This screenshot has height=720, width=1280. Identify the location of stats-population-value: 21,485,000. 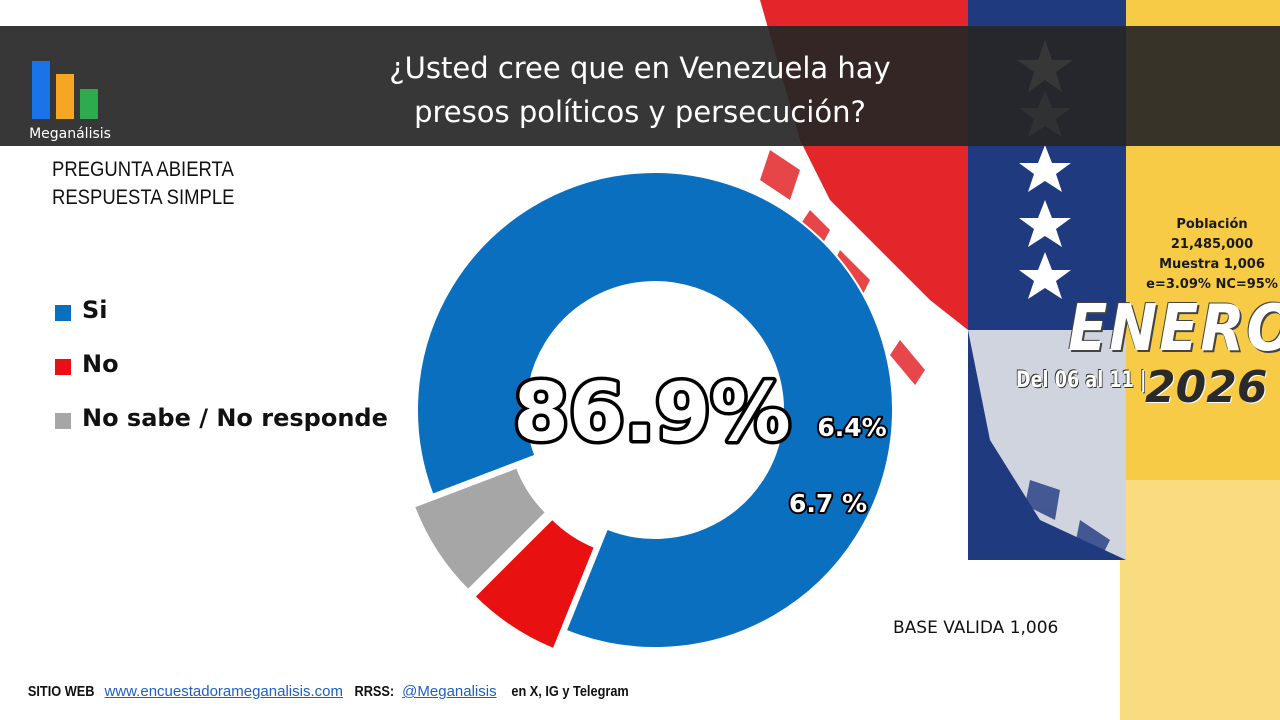
(1212, 244).